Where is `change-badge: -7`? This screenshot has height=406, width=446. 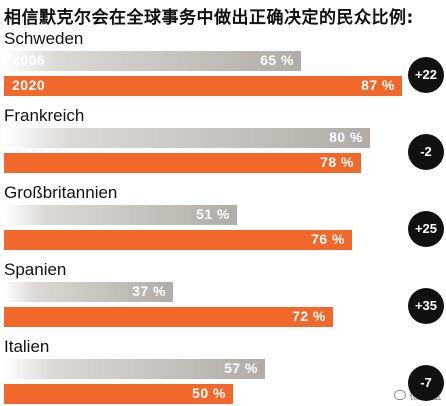 change-badge: -7 is located at coordinates (426, 383).